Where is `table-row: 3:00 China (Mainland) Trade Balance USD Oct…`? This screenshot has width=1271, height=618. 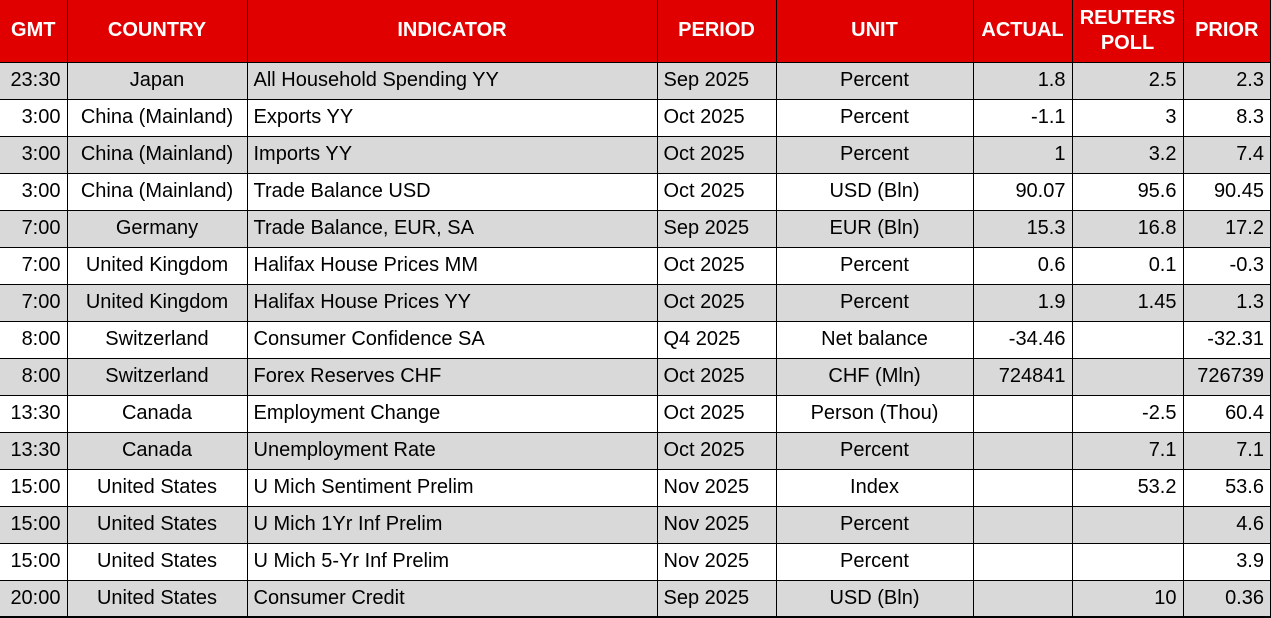
table-row: 3:00 China (Mainland) Trade Balance USD Oct… is located at coordinates (635, 191).